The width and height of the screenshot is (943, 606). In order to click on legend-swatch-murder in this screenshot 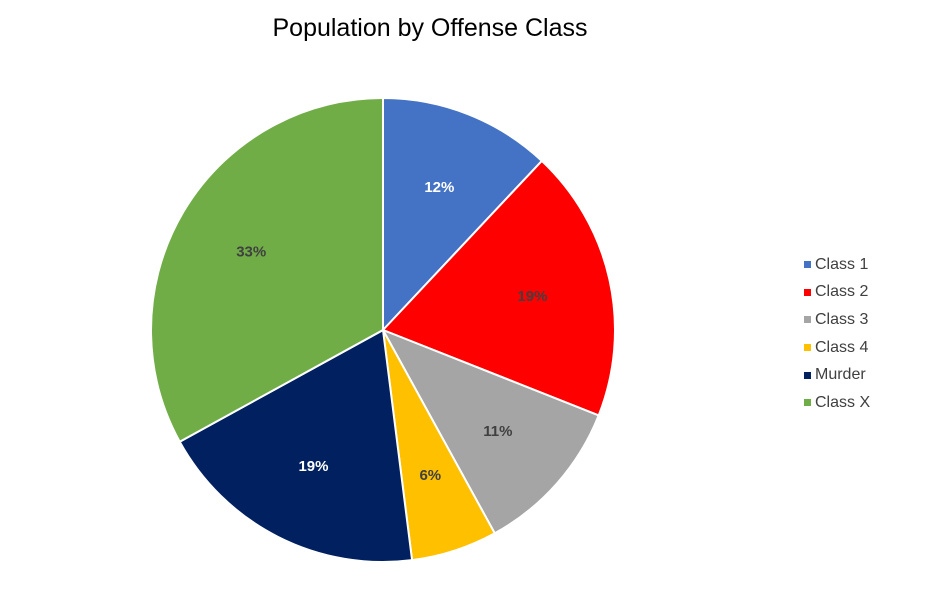, I will do `click(807, 375)`.